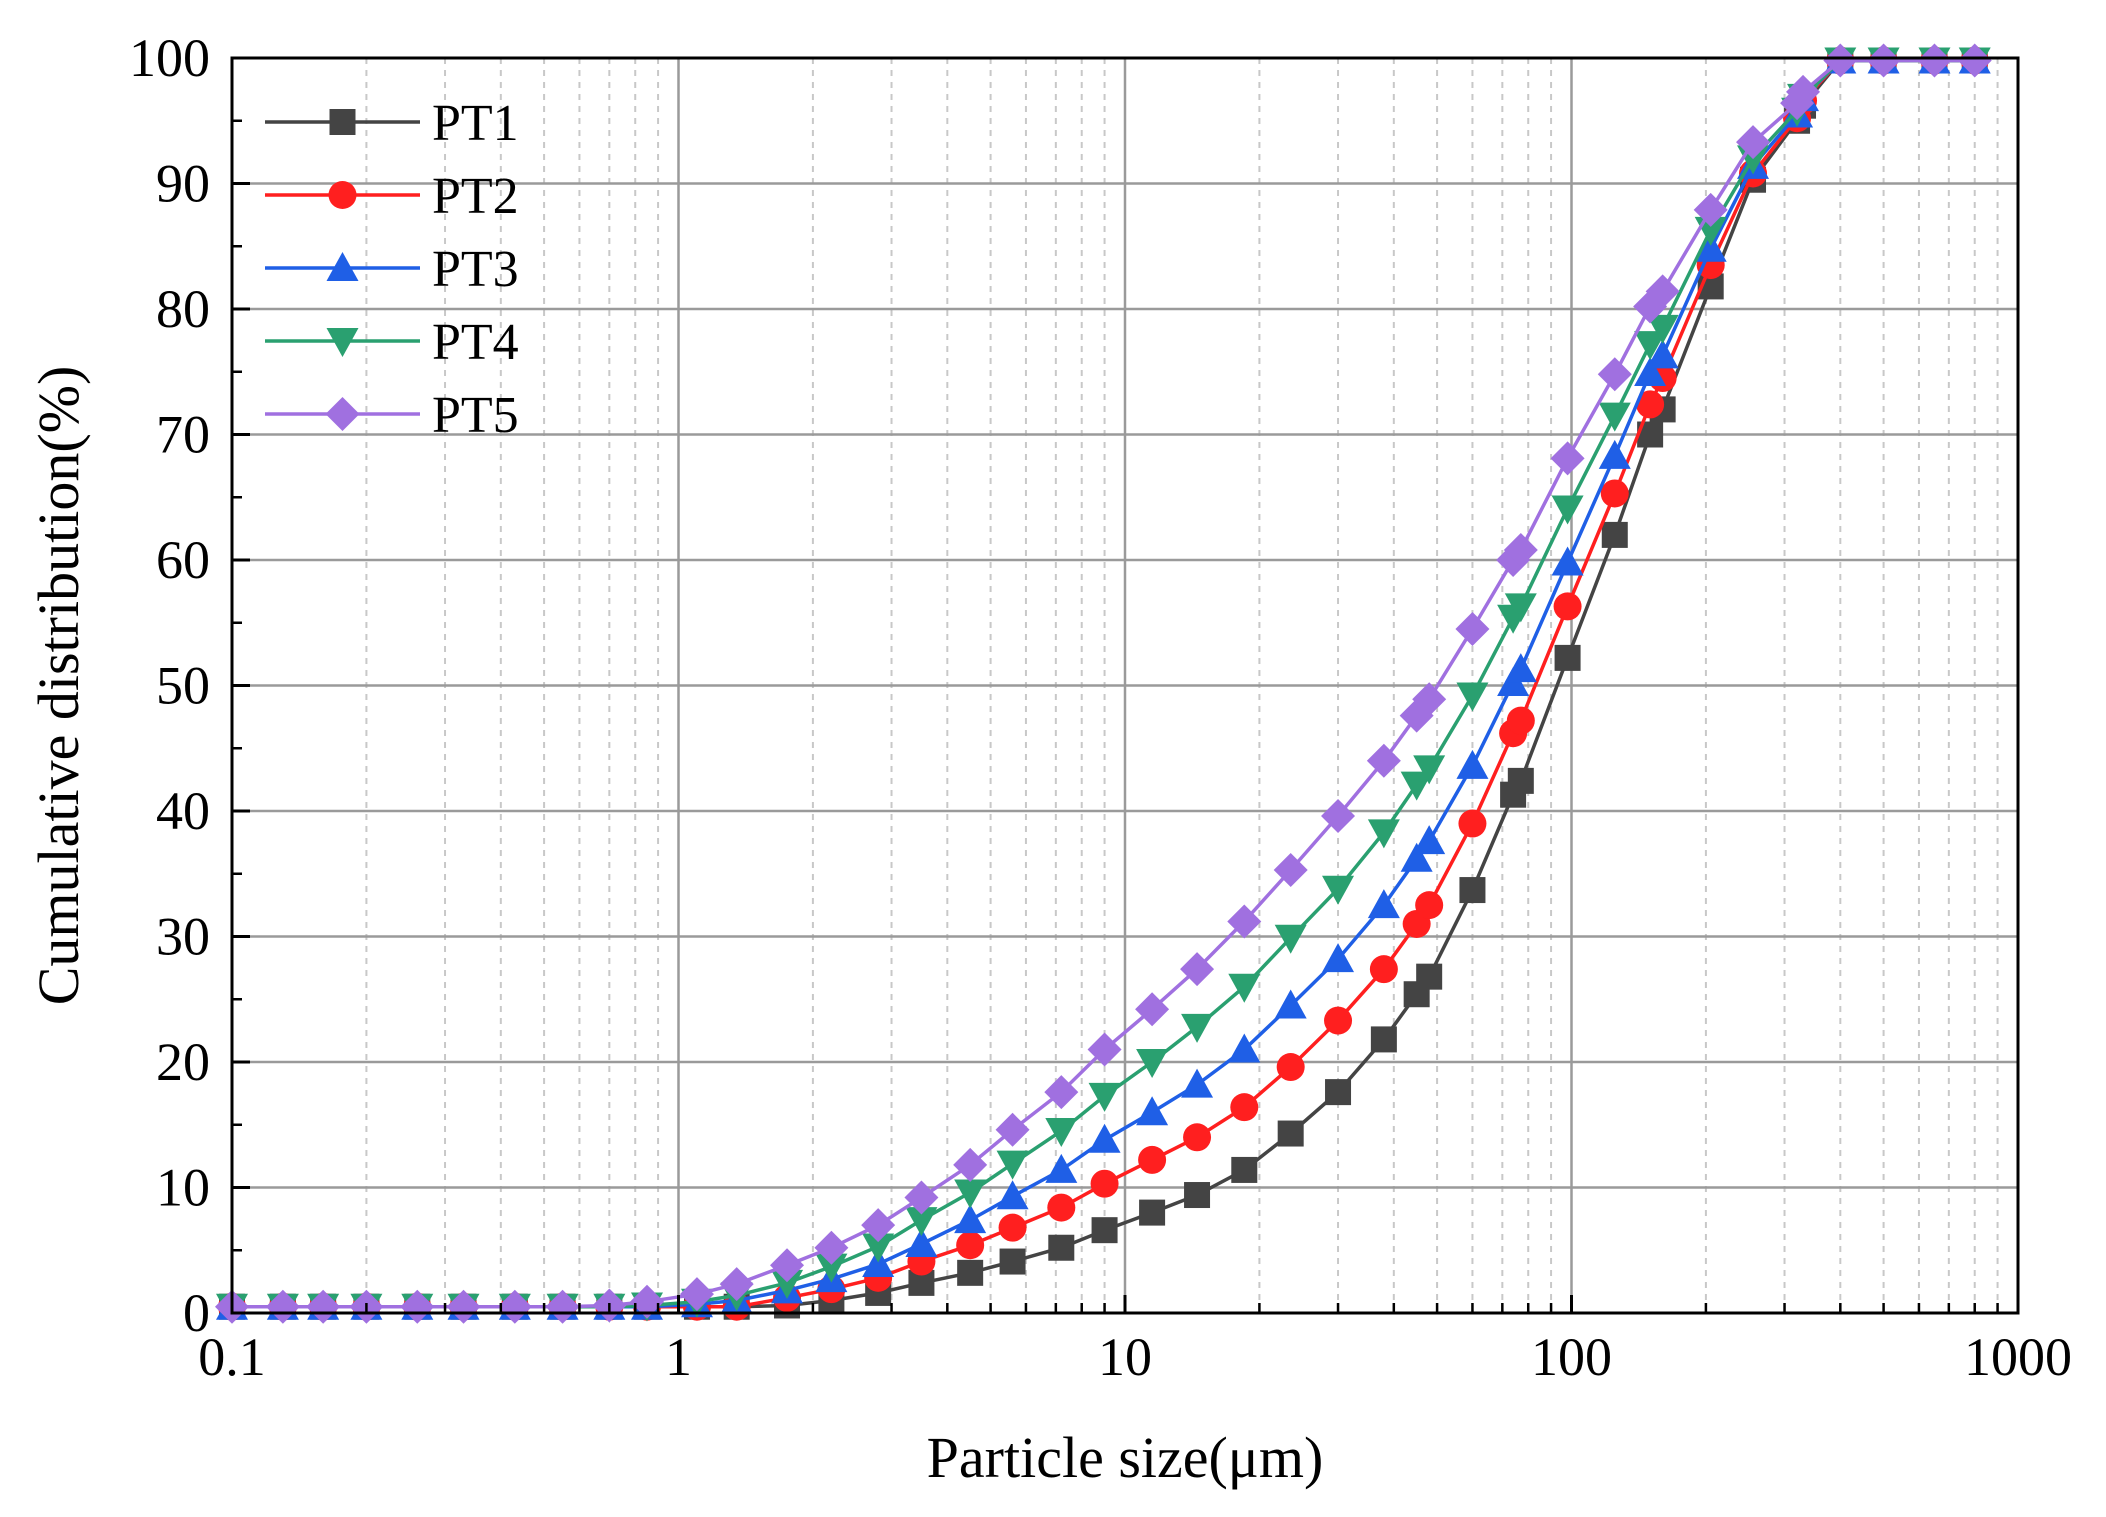  Describe the element at coordinates (183, 560) in the screenshot. I see `y-tick-label: 60` at that location.